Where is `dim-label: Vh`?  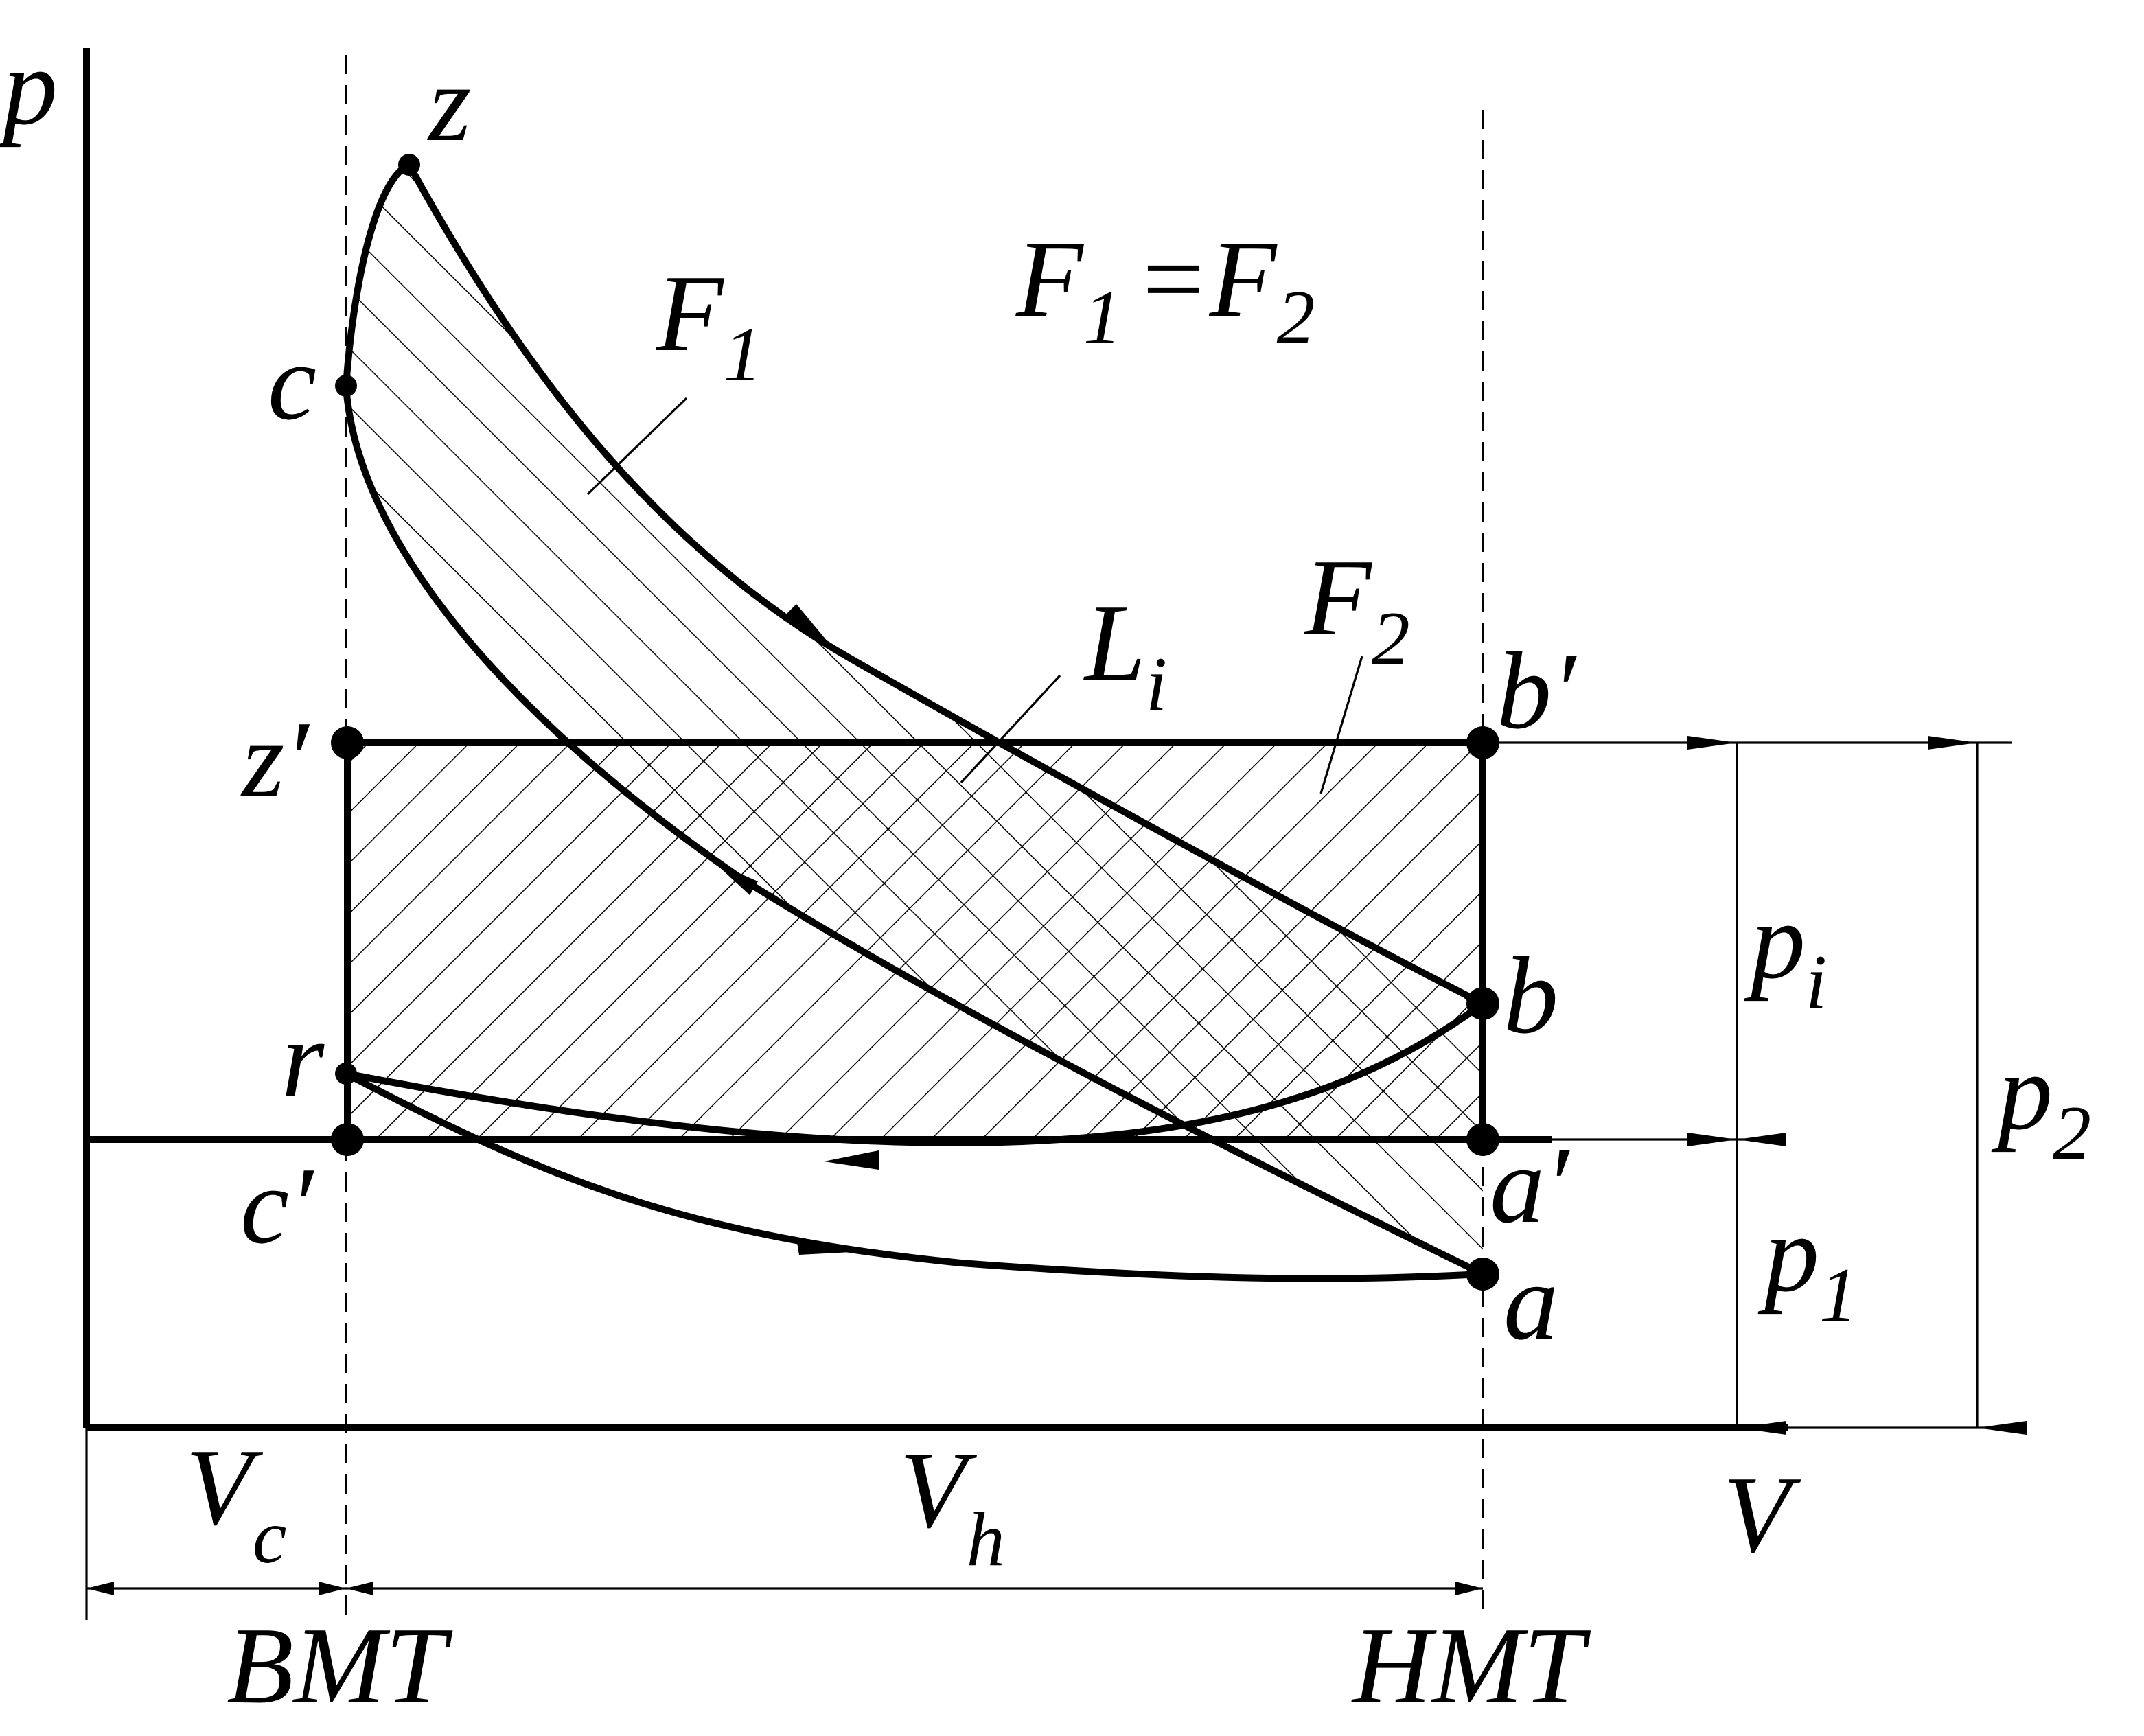
dim-label: Vh is located at coordinates (952, 1505).